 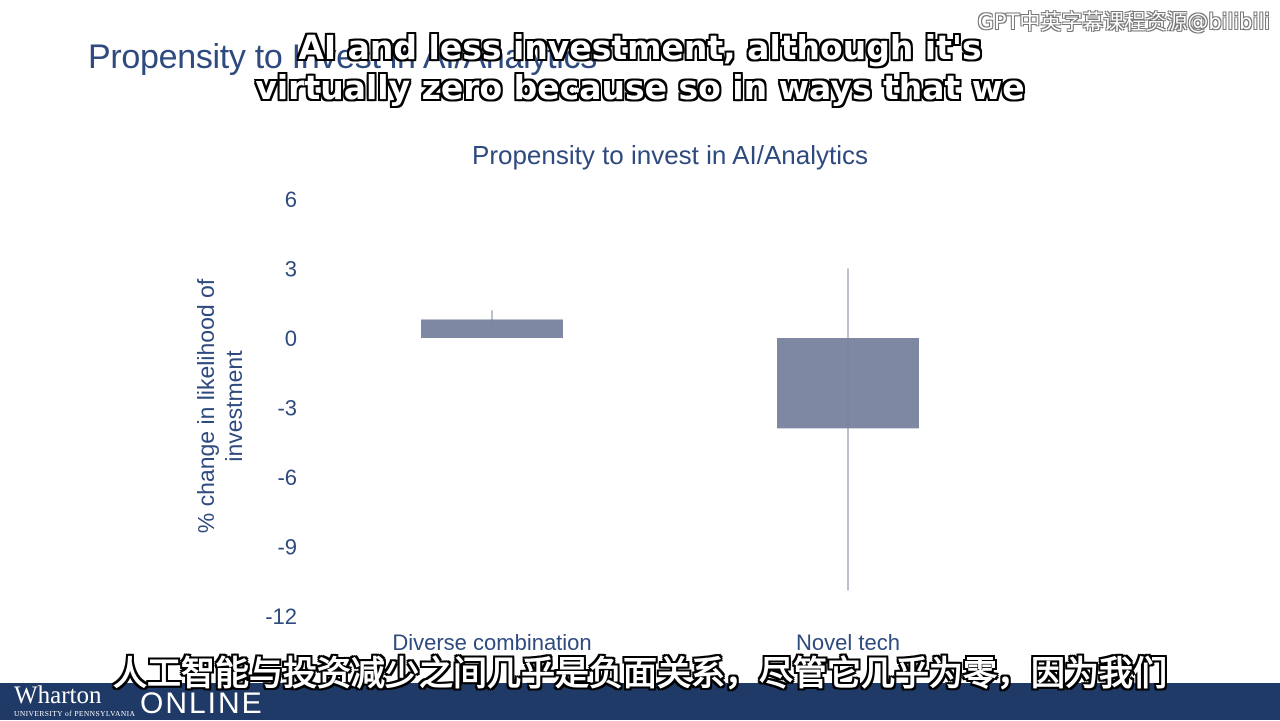 What do you see at coordinates (287, 408) in the screenshot?
I see `y-tick-label: -3` at bounding box center [287, 408].